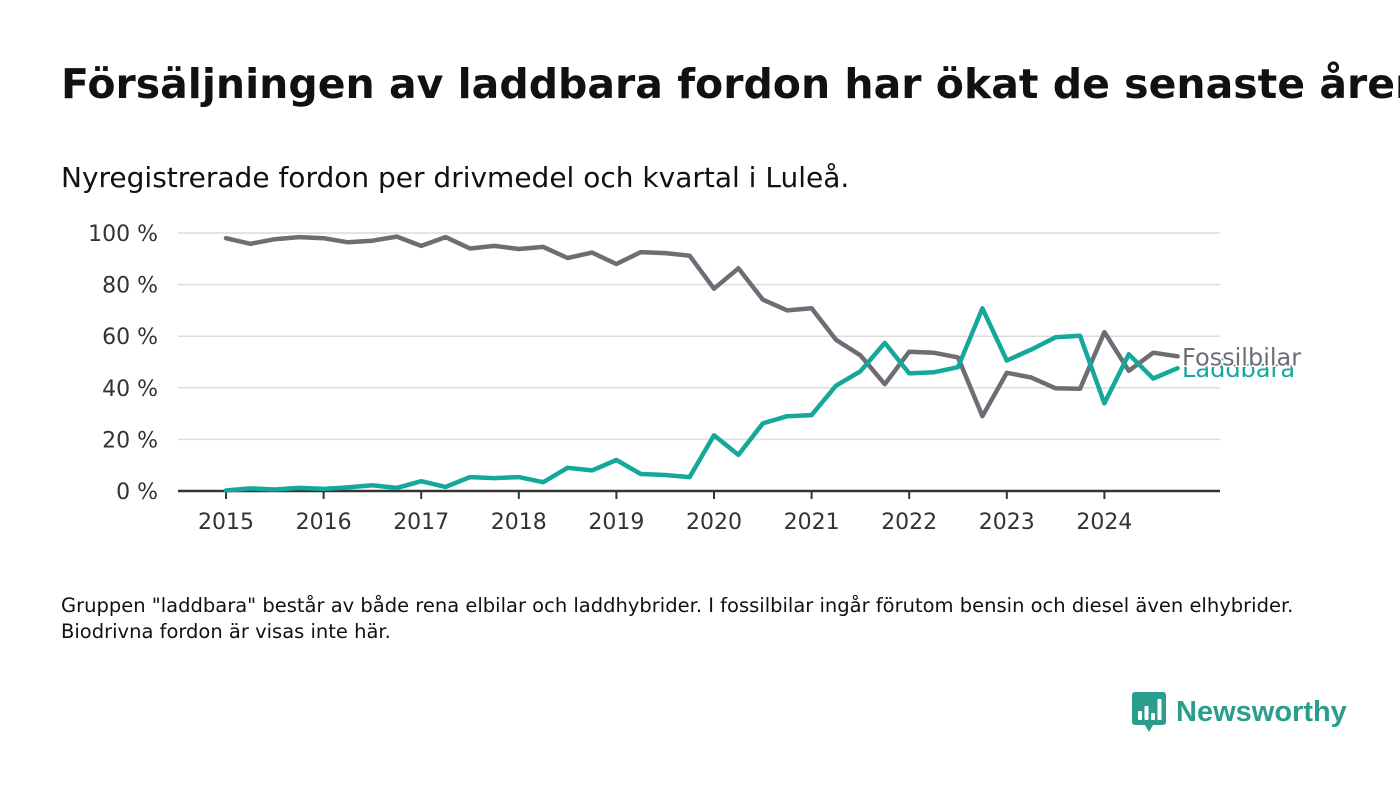 The width and height of the screenshot is (1400, 793). What do you see at coordinates (123, 363) in the screenshot?
I see `y-axis-tick-labels: 0 % 20 % 40 % 60 % 80 % 100 %` at bounding box center [123, 363].